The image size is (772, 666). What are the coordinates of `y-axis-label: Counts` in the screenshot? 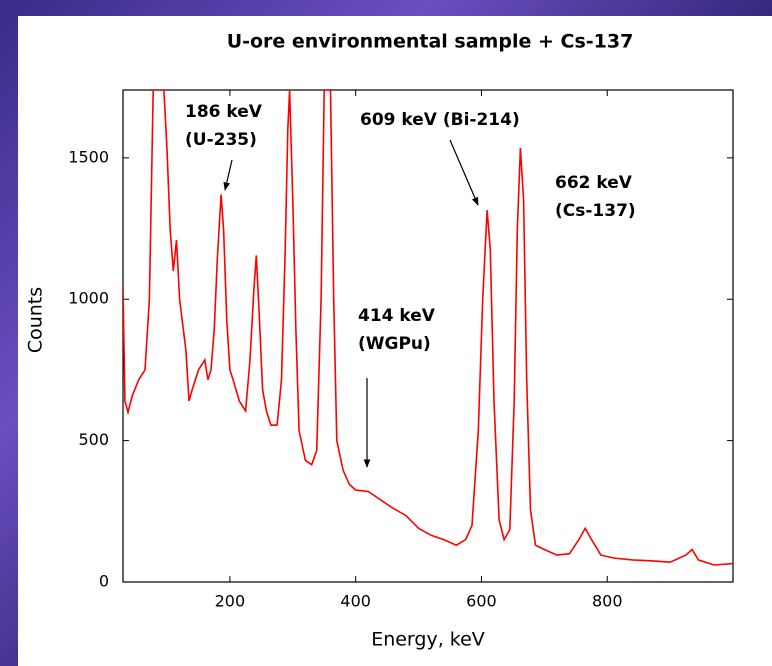 It's located at (36, 320).